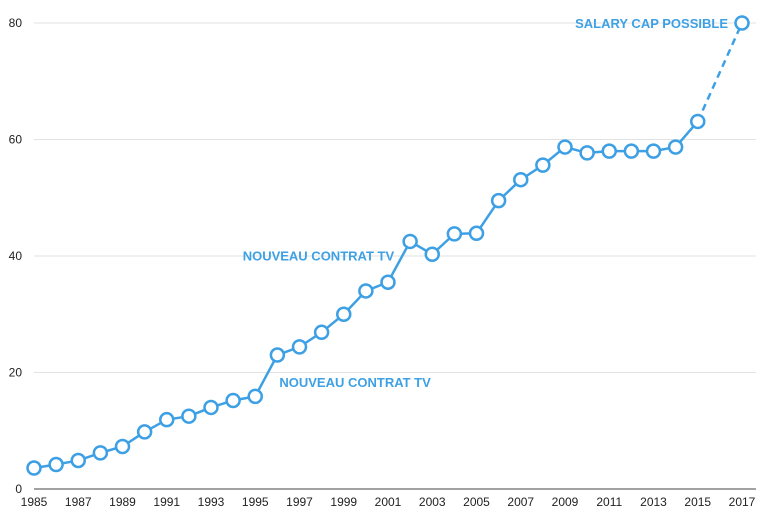 The height and width of the screenshot is (519, 764). I want to click on x-tick-label: 1991, so click(166, 502).